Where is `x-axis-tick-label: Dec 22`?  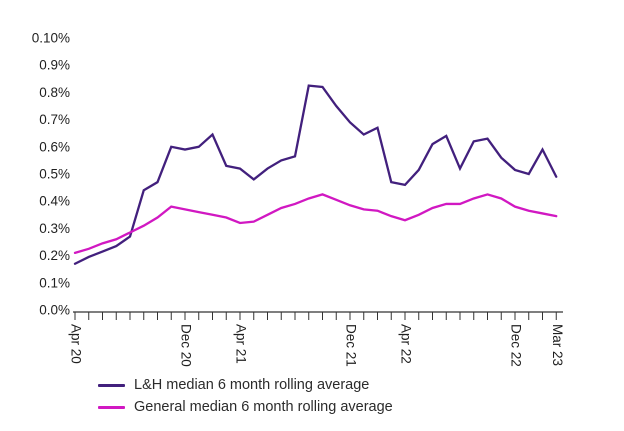 x-axis-tick-label: Dec 22 is located at coordinates (516, 345).